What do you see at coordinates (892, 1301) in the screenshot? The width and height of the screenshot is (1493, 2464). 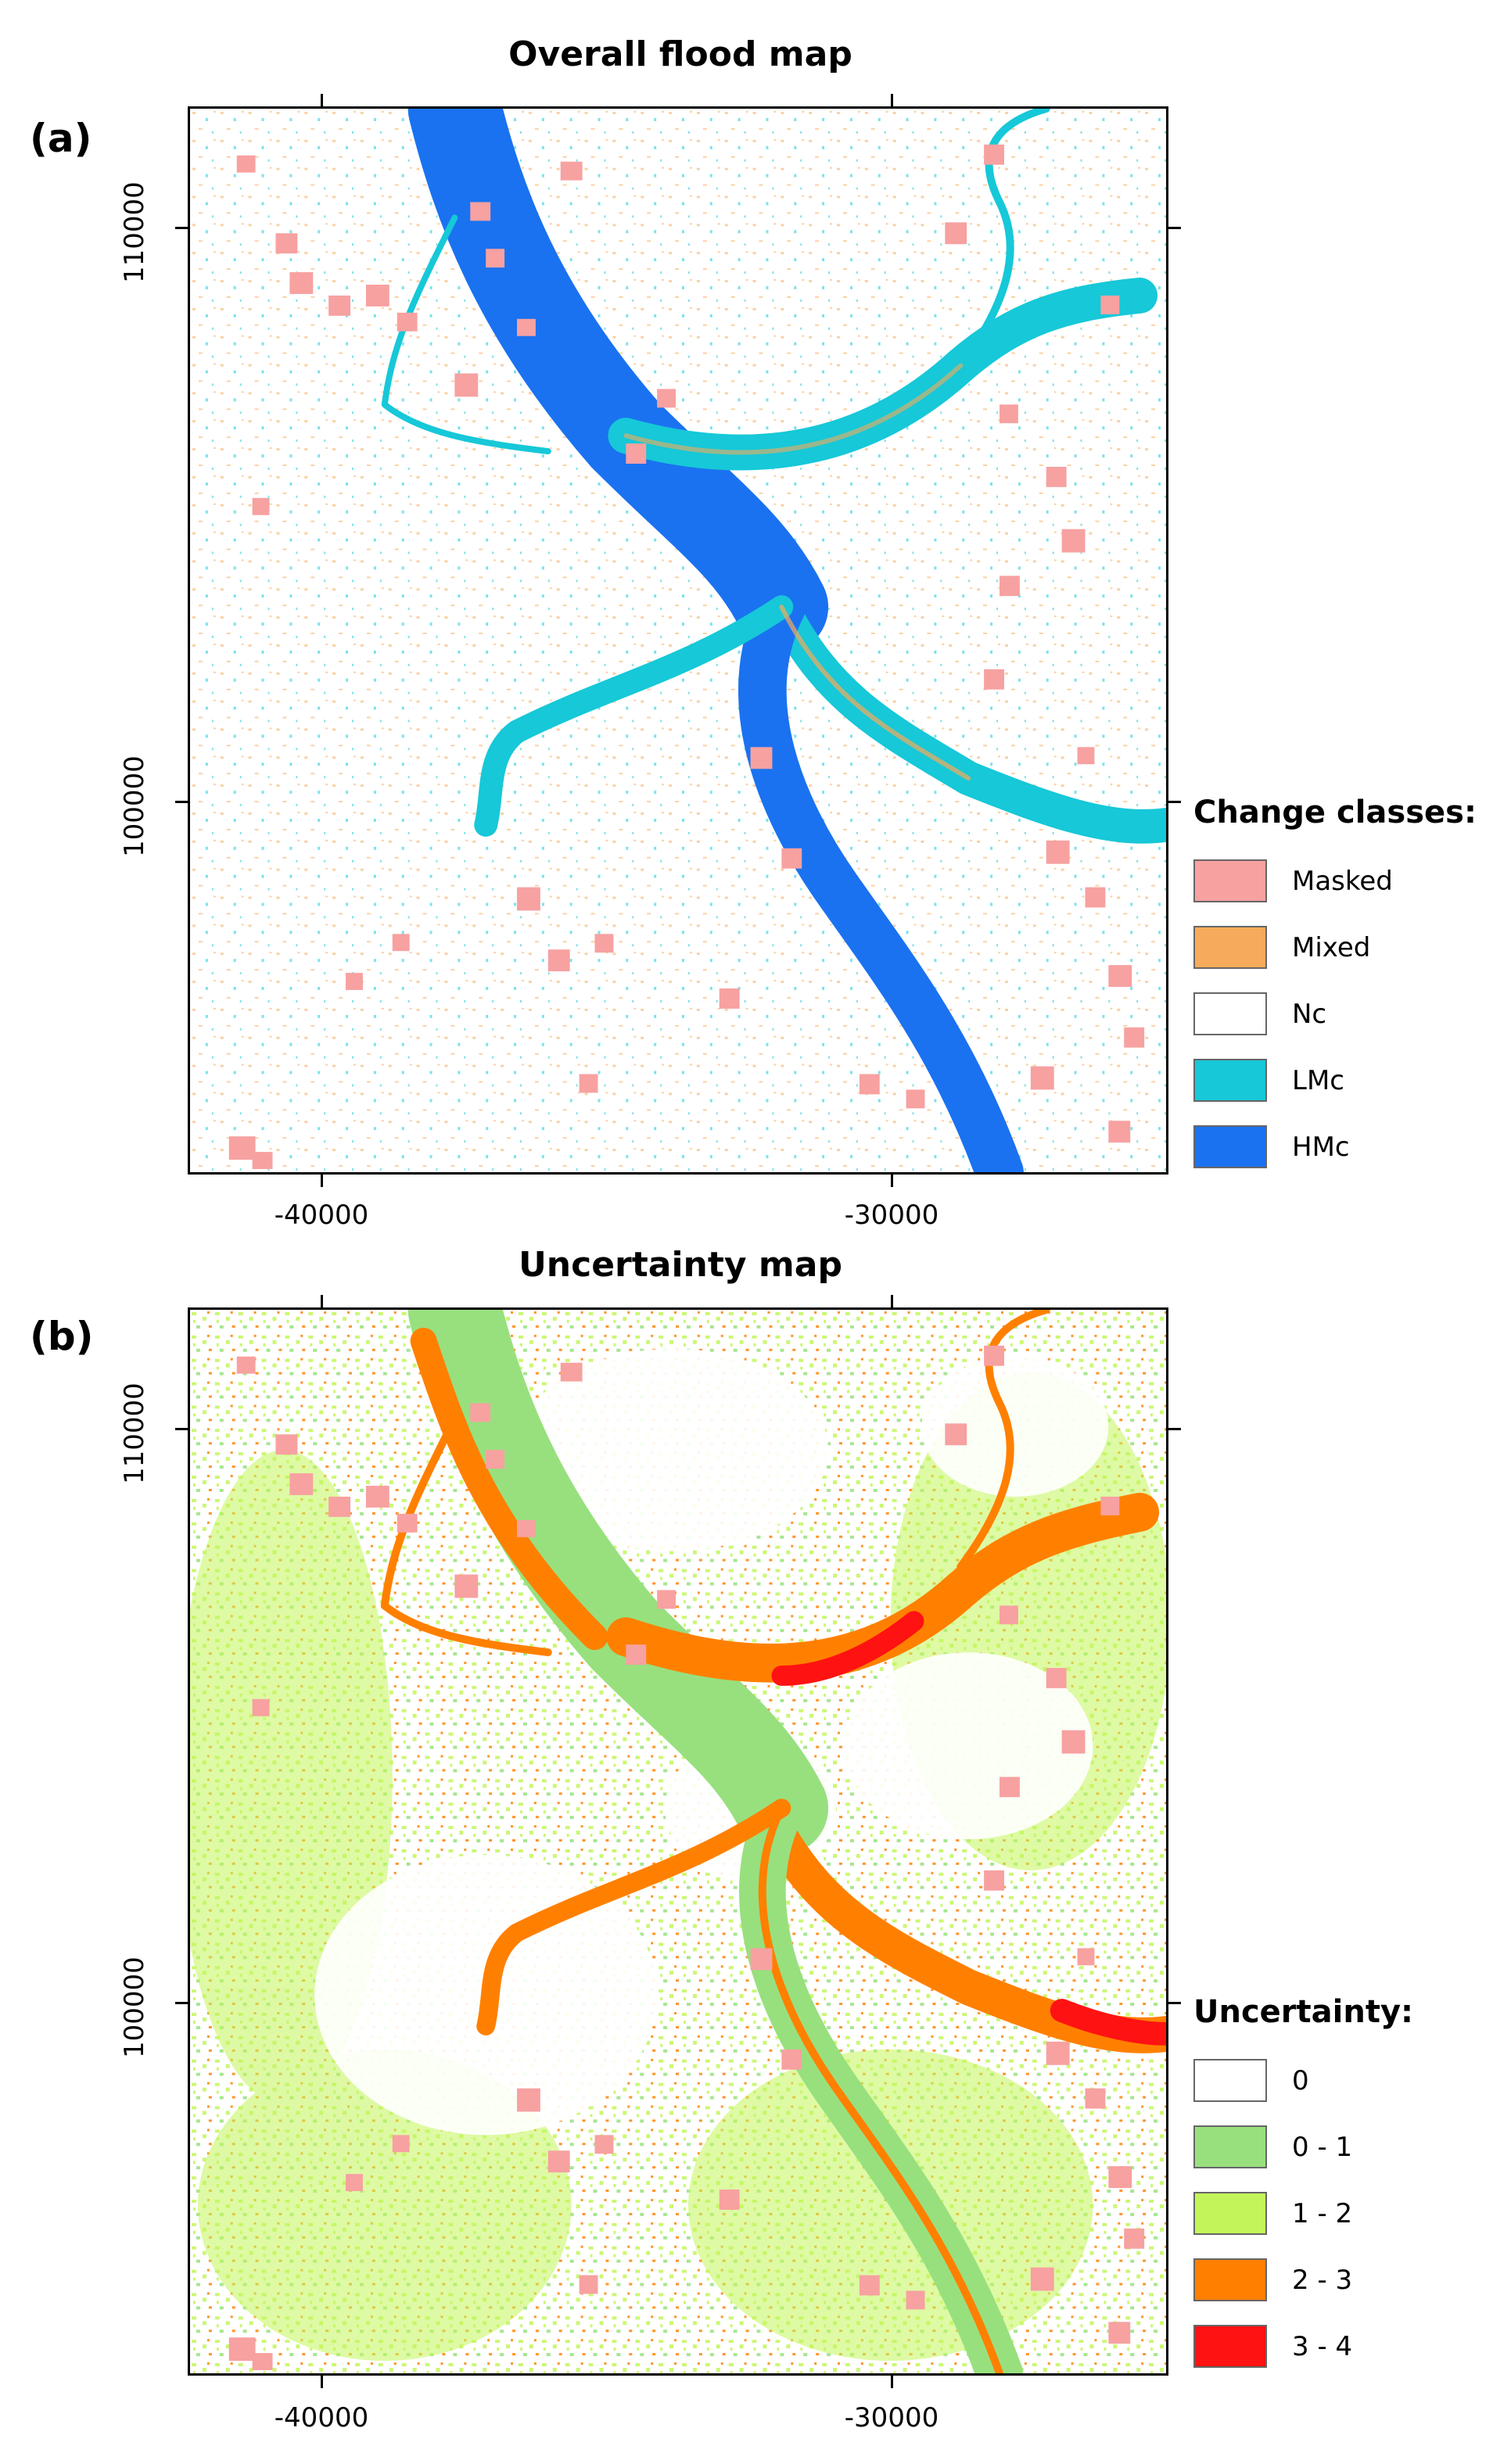 I see `panel-b-xtick-right-top` at bounding box center [892, 1301].